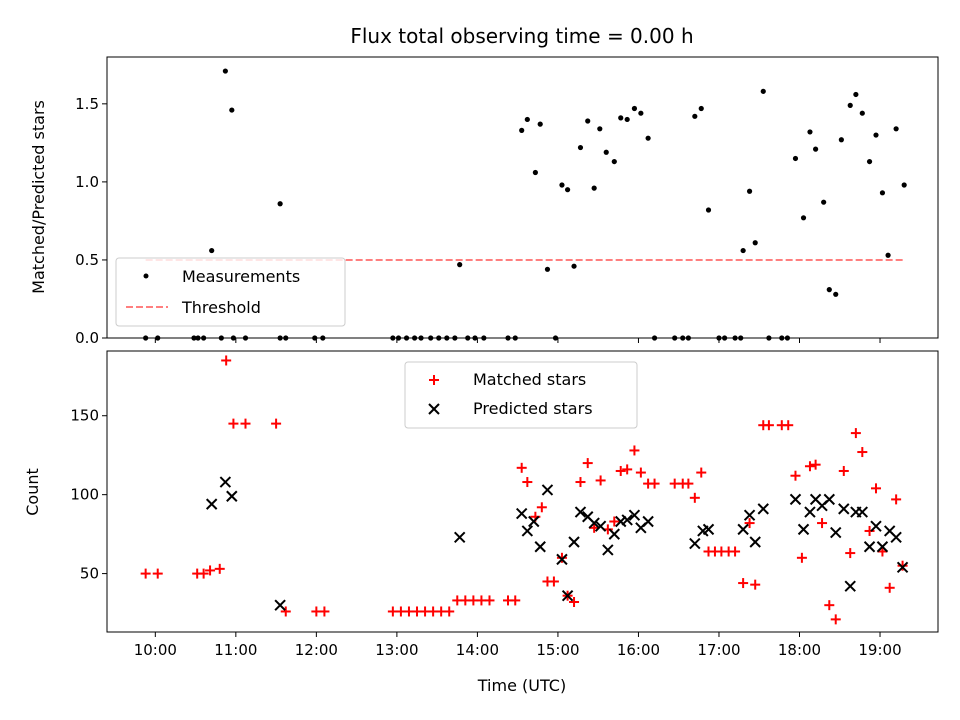 This screenshot has height=720, width=960. Describe the element at coordinates (38, 197) in the screenshot. I see `ratio-y-axis-label: Matched/Predicted stars` at that location.